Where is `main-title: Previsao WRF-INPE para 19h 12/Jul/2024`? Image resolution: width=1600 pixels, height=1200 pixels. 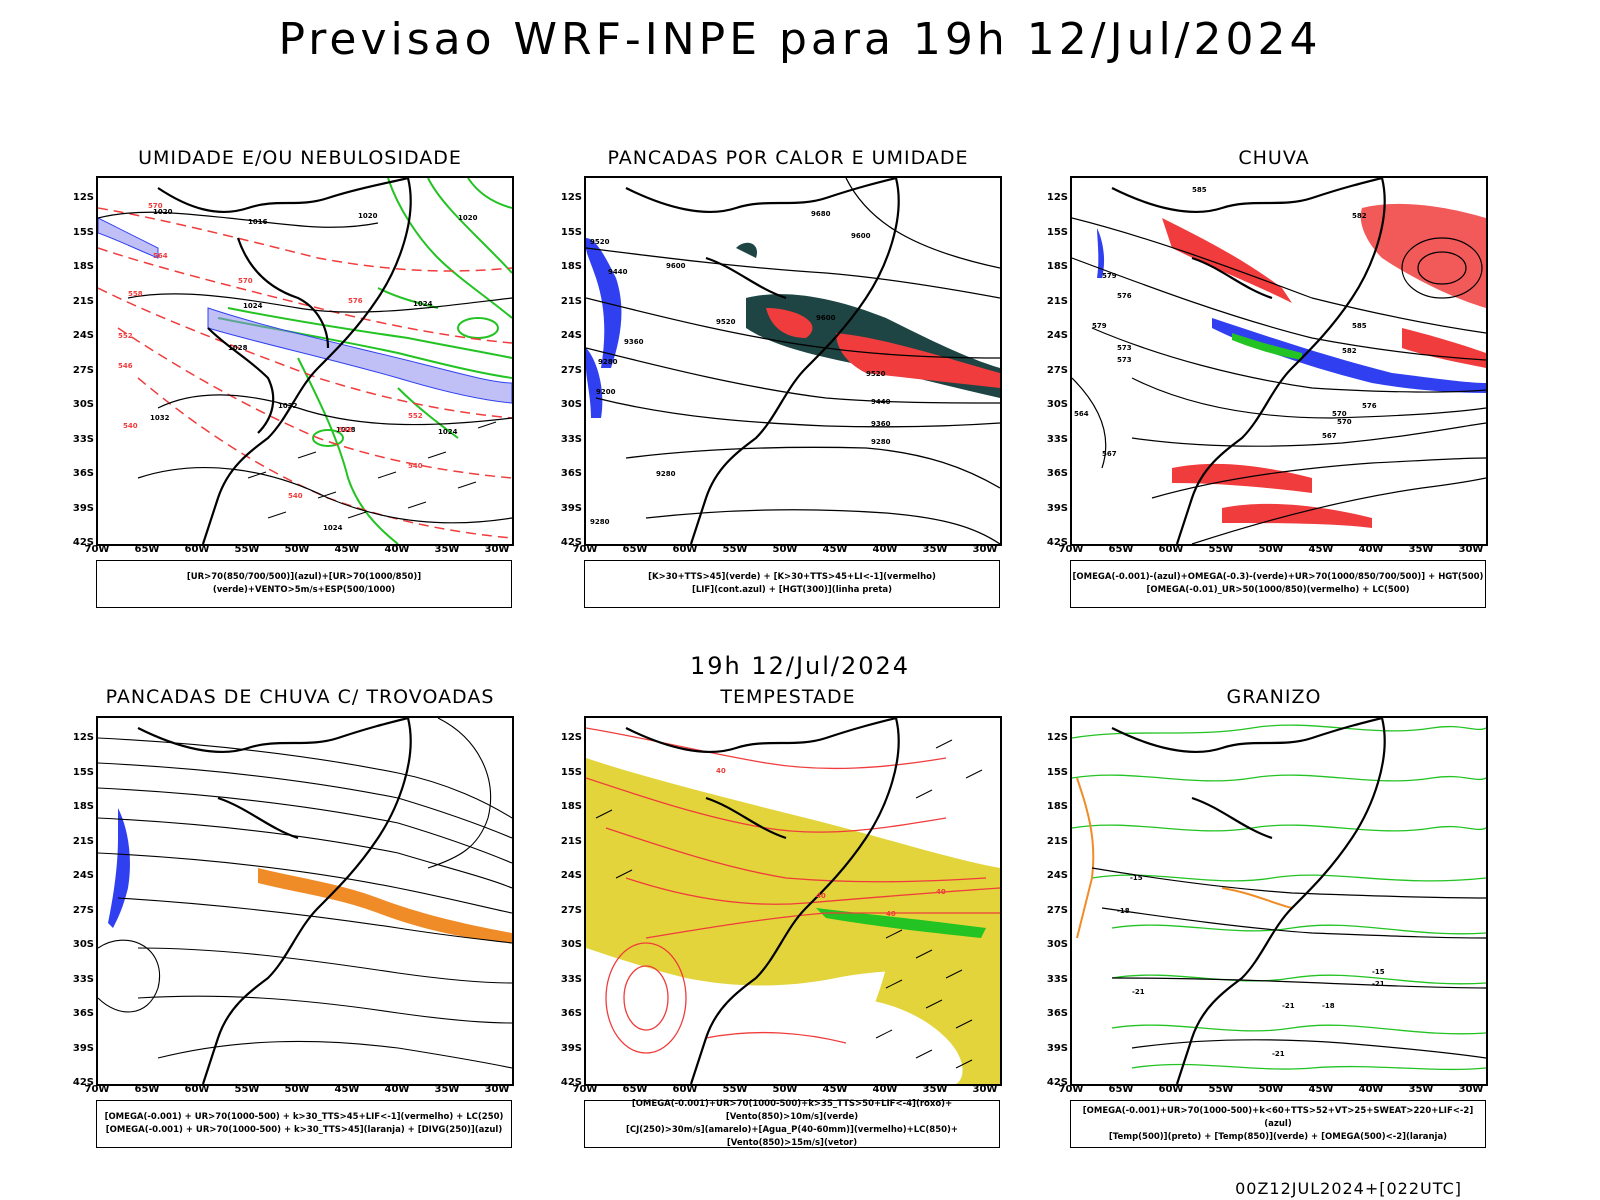 main-title: Previsao WRF-INPE para 19h 12/Jul/2024 is located at coordinates (800, 39).